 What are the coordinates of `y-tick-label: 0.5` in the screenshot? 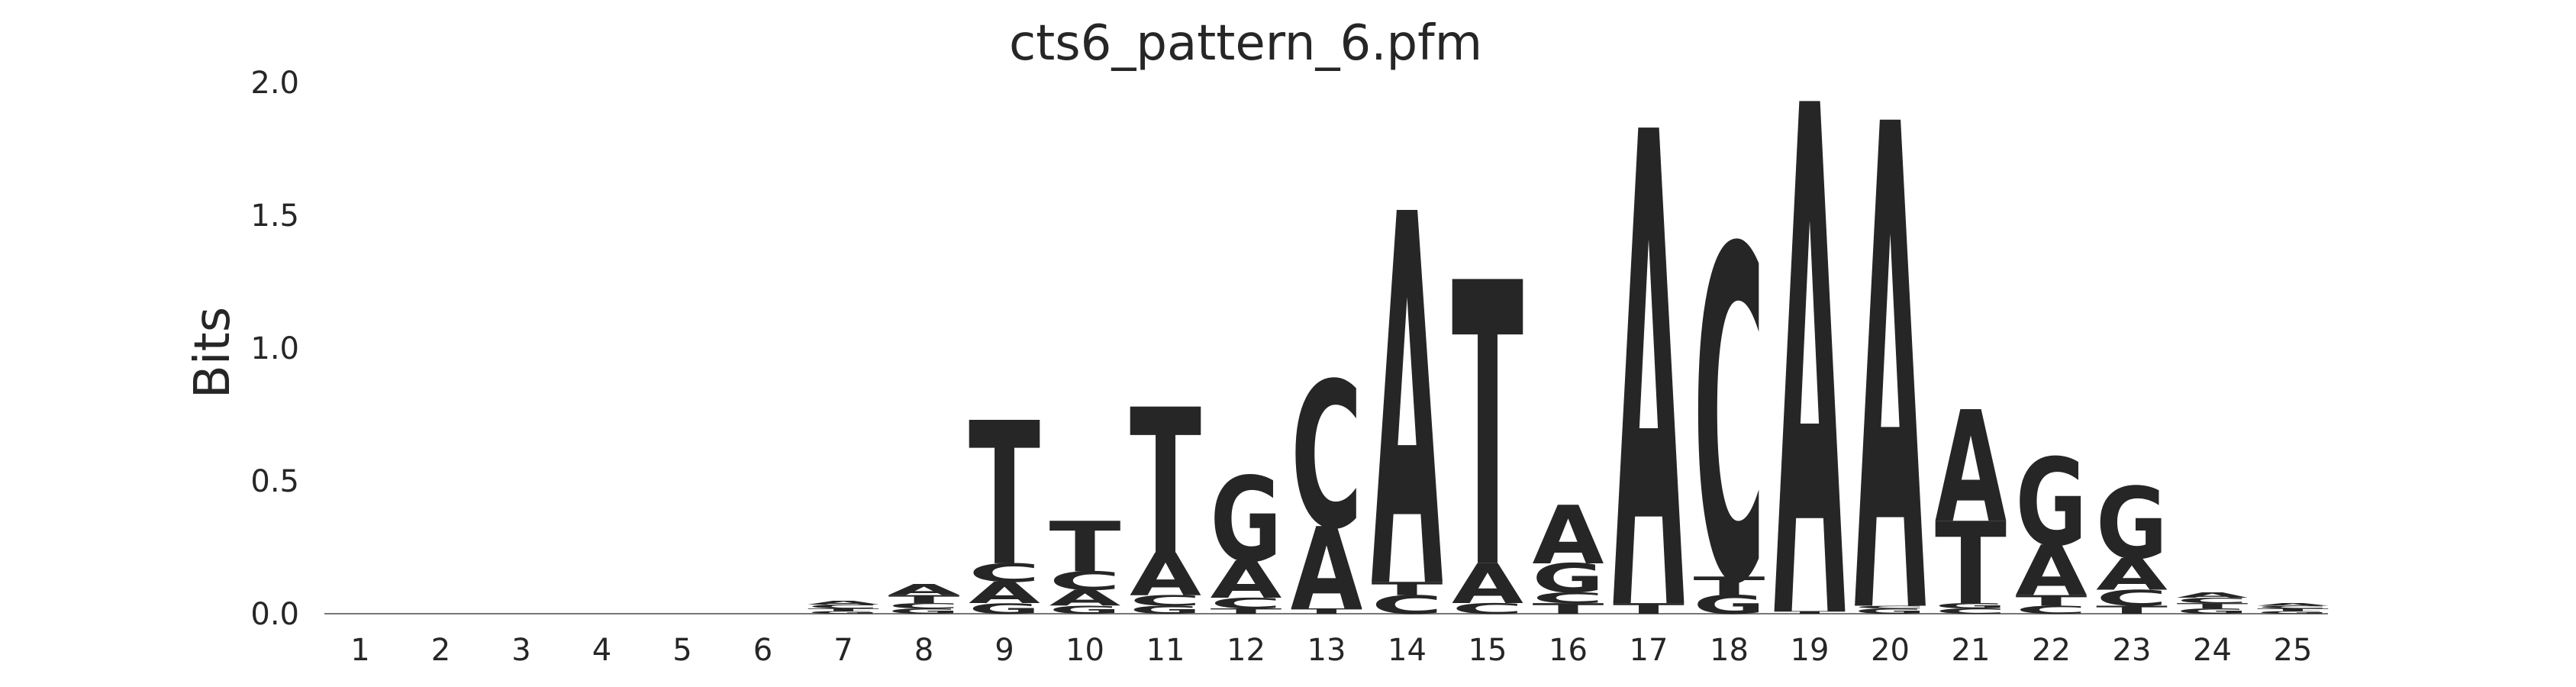 It's located at (275, 481).